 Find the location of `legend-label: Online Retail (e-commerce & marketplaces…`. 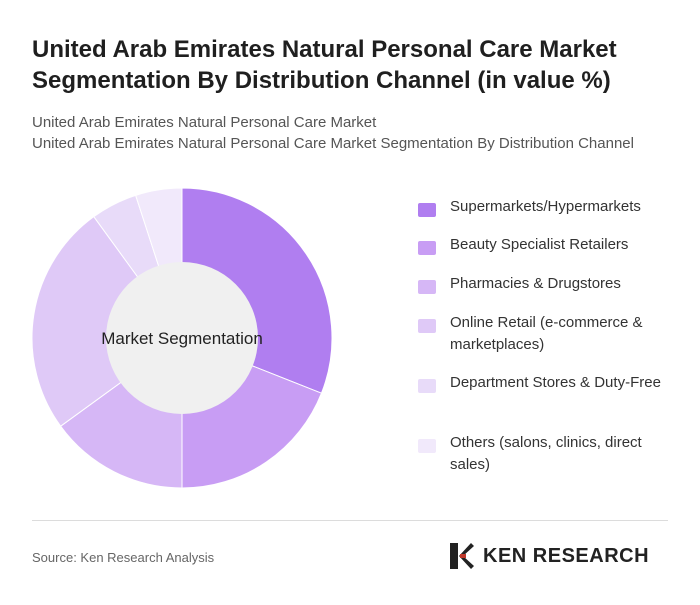

legend-label: Online Retail (e-commerce & marketplaces… is located at coordinates (546, 333).